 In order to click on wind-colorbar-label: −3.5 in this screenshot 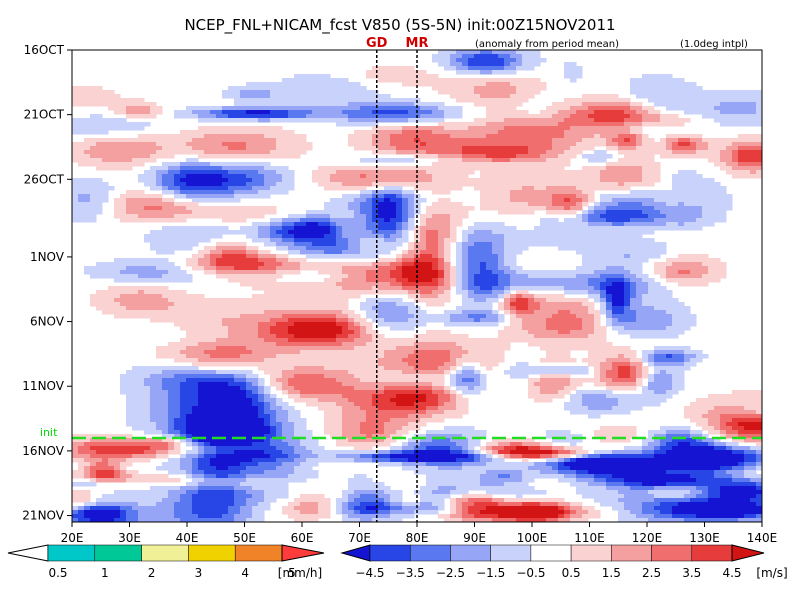, I will do `click(410, 573)`.